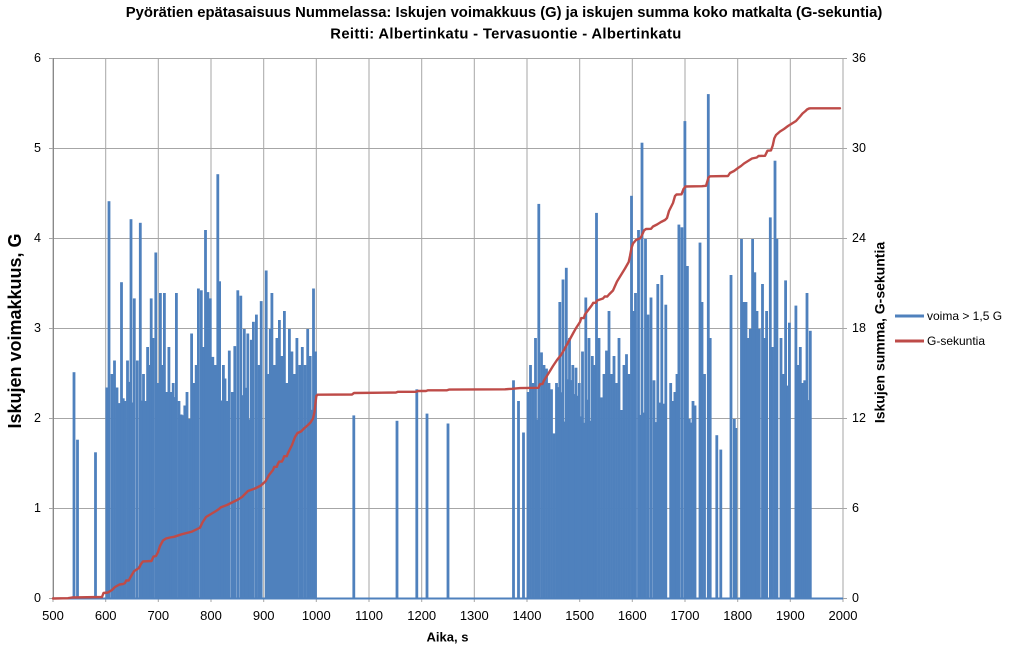 The width and height of the screenshot is (1010, 658). What do you see at coordinates (211, 615) in the screenshot?
I see `svg-text: 800` at bounding box center [211, 615].